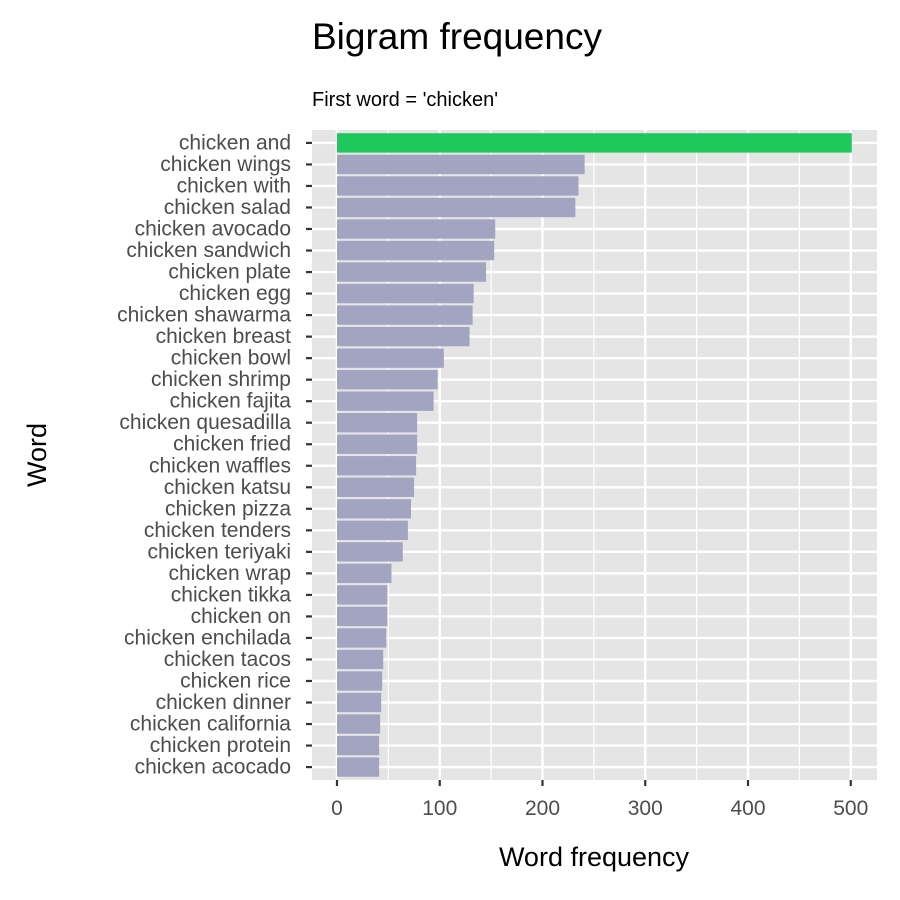 The height and width of the screenshot is (900, 900). I want to click on x-axis-ticks, so click(593, 783).